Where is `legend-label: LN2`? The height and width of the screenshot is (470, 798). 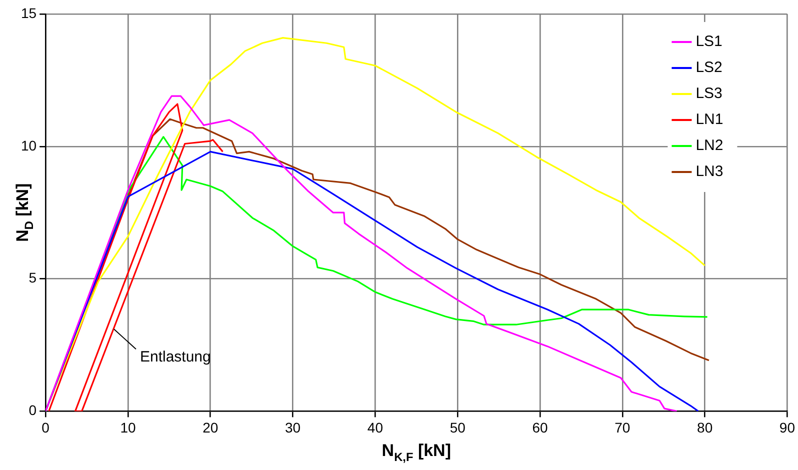
legend-label: LN2 is located at coordinates (710, 145).